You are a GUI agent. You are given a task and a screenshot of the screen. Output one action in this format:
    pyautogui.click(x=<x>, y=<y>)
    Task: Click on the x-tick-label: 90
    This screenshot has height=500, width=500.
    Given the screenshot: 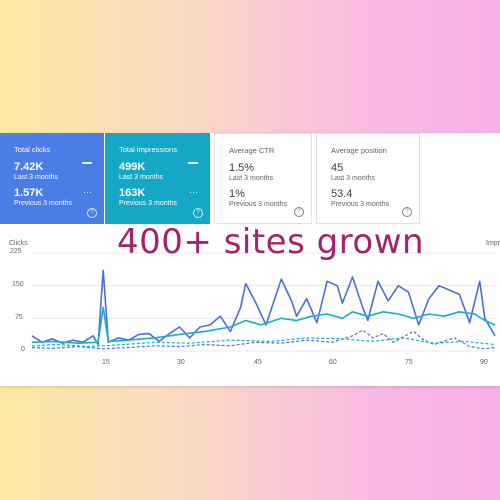 What is the action you would take?
    pyautogui.click(x=484, y=362)
    